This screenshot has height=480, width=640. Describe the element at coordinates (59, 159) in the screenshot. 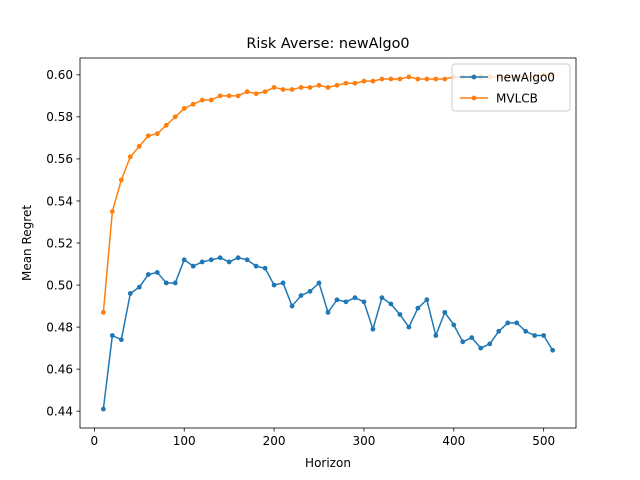

I see `y-tick-label: 0.56` at that location.